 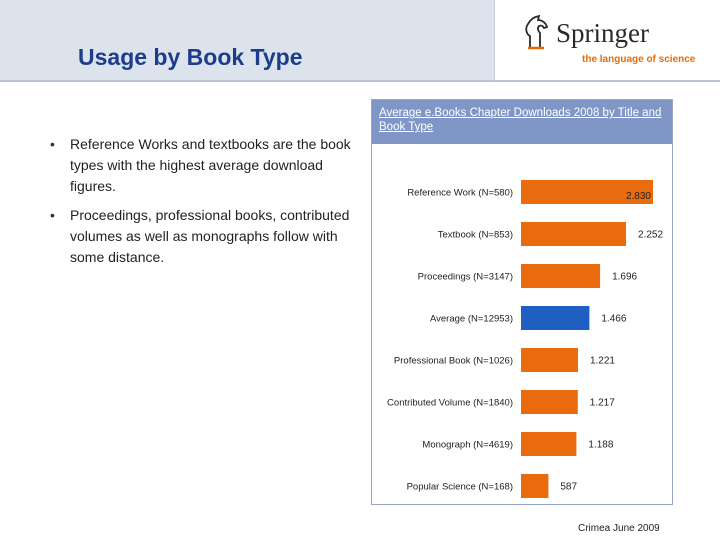 I want to click on value-label: 2.830, so click(x=638, y=196).